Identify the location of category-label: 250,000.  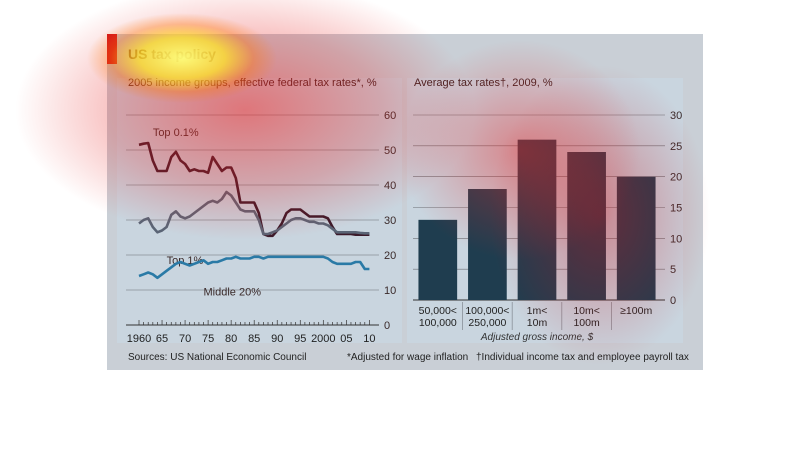
(487, 323).